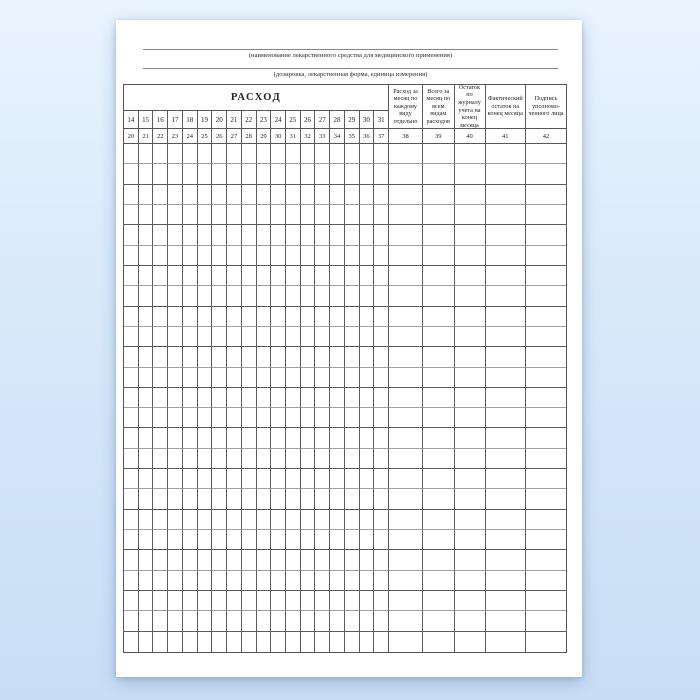 This screenshot has height=700, width=700. Describe the element at coordinates (505, 107) in the screenshot. I see `summary-column-header: Фактический остаток на конец месяца` at that location.